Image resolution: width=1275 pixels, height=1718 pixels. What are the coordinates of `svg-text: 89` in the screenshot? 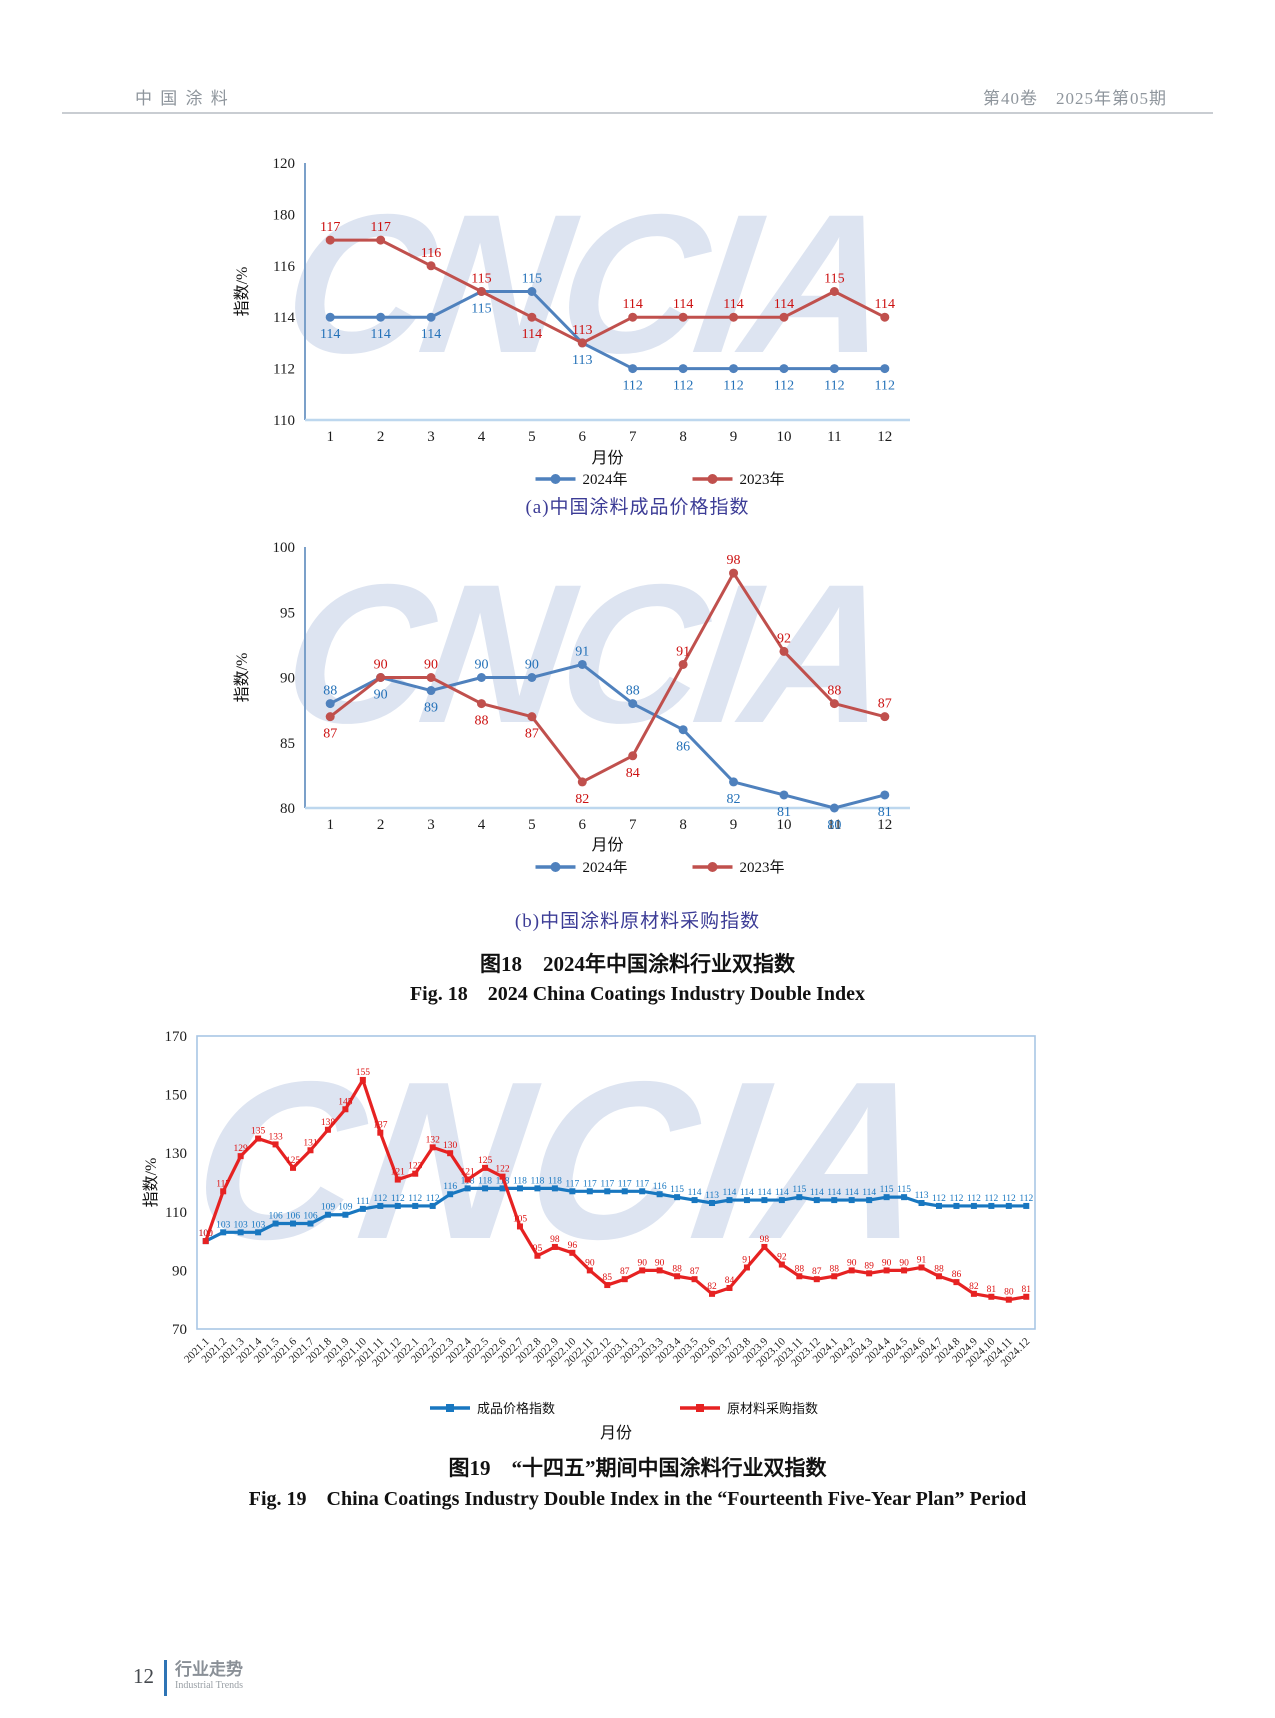 It's located at (431, 708).